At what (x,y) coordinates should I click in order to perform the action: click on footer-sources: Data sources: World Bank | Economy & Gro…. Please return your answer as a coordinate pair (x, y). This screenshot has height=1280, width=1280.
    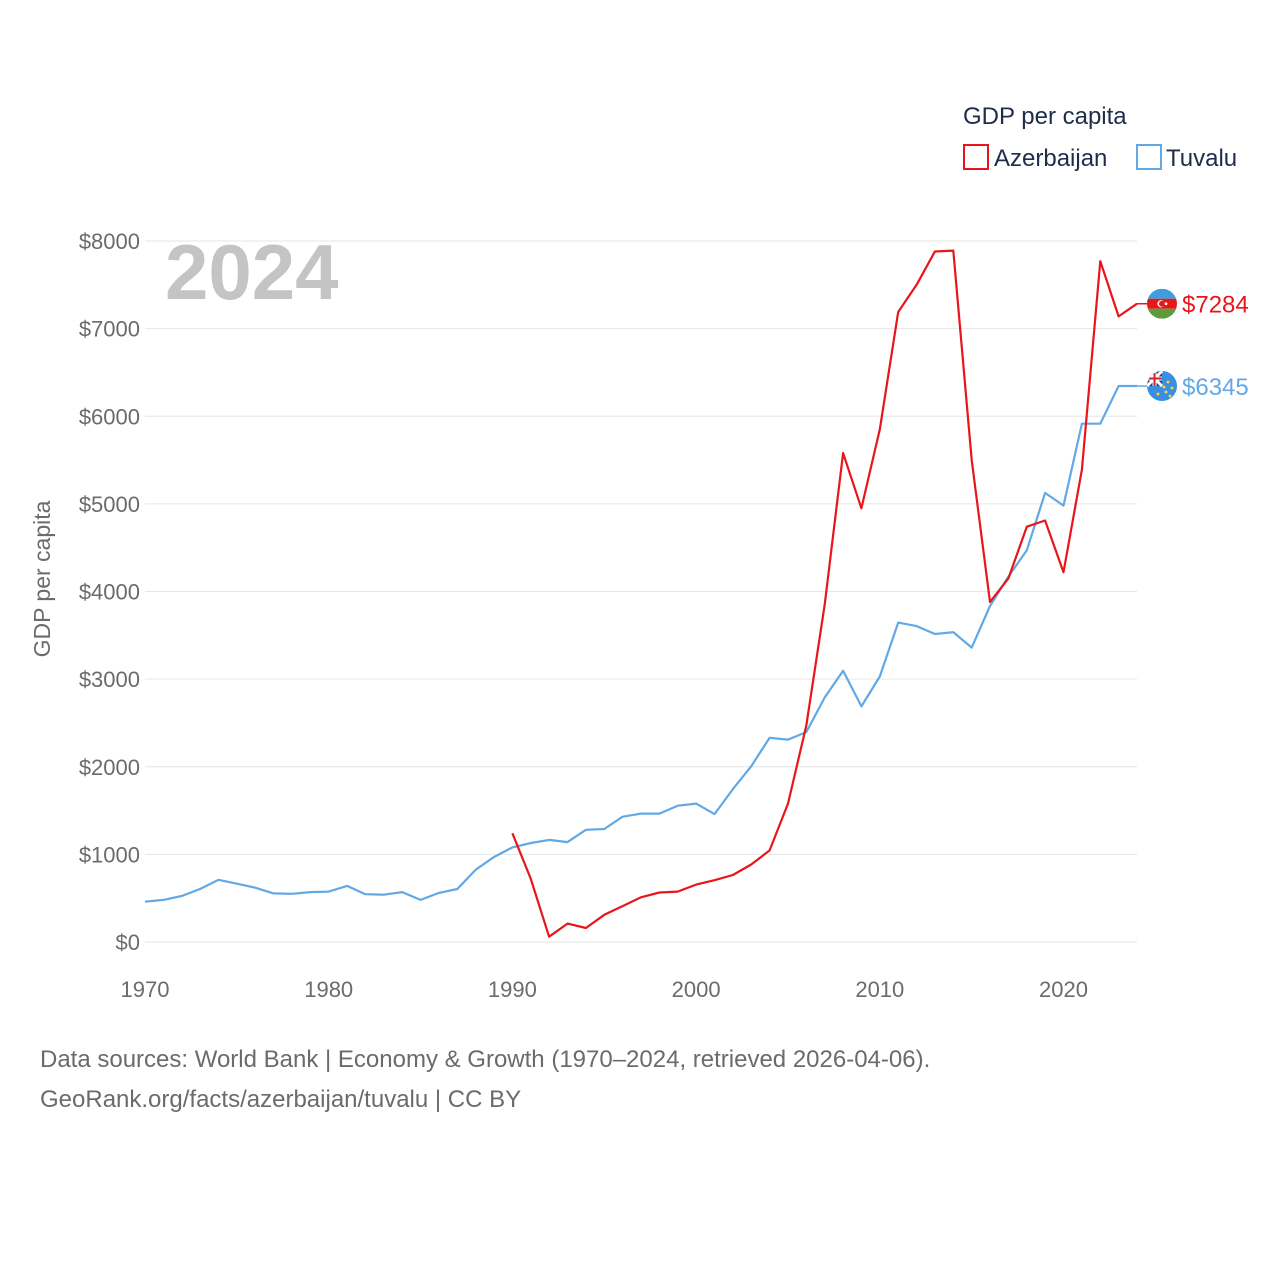
    Looking at the image, I should click on (485, 1059).